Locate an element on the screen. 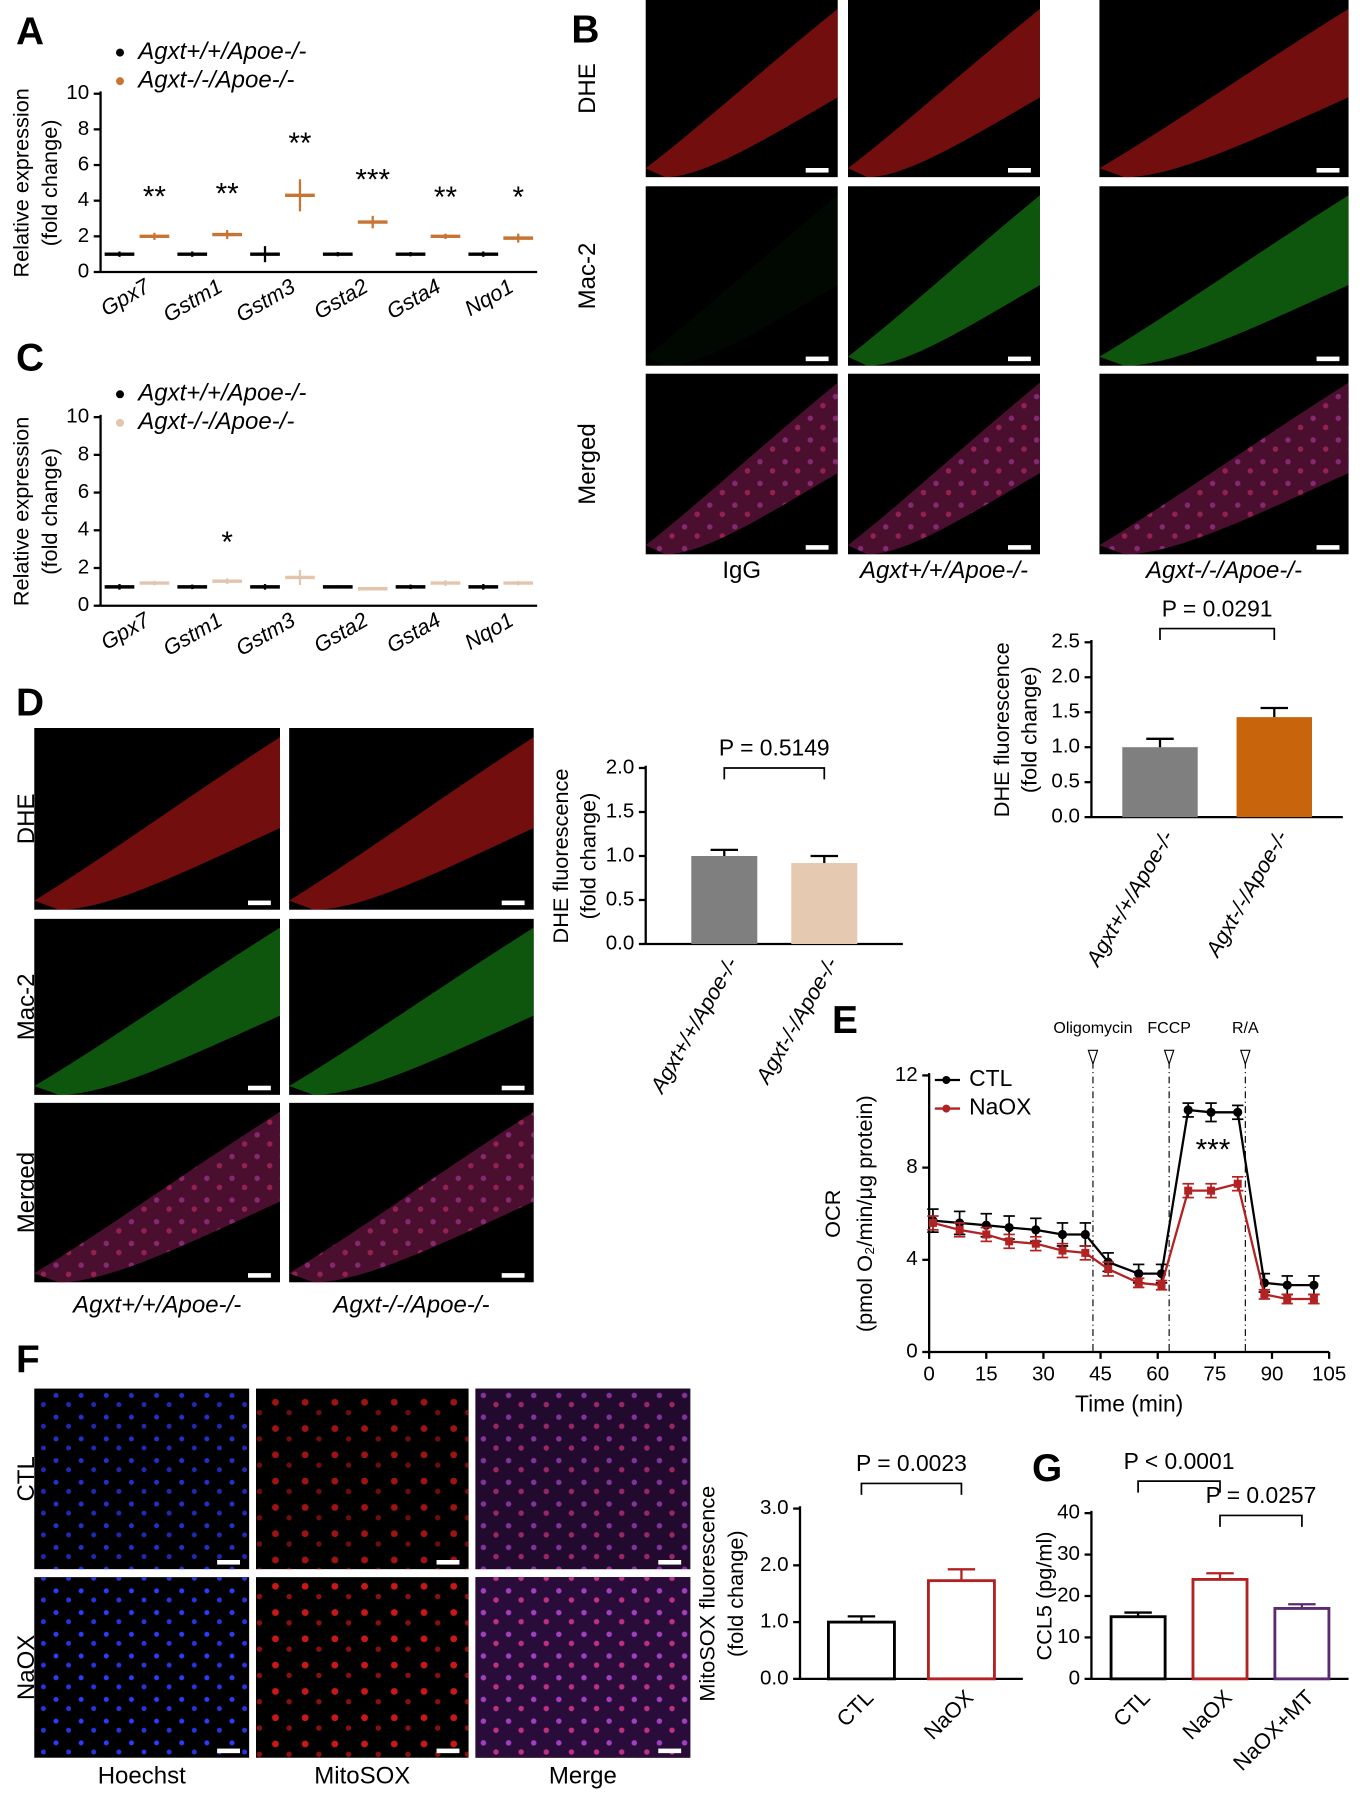  x-tick-label: CTL is located at coordinates (1131, 1708).